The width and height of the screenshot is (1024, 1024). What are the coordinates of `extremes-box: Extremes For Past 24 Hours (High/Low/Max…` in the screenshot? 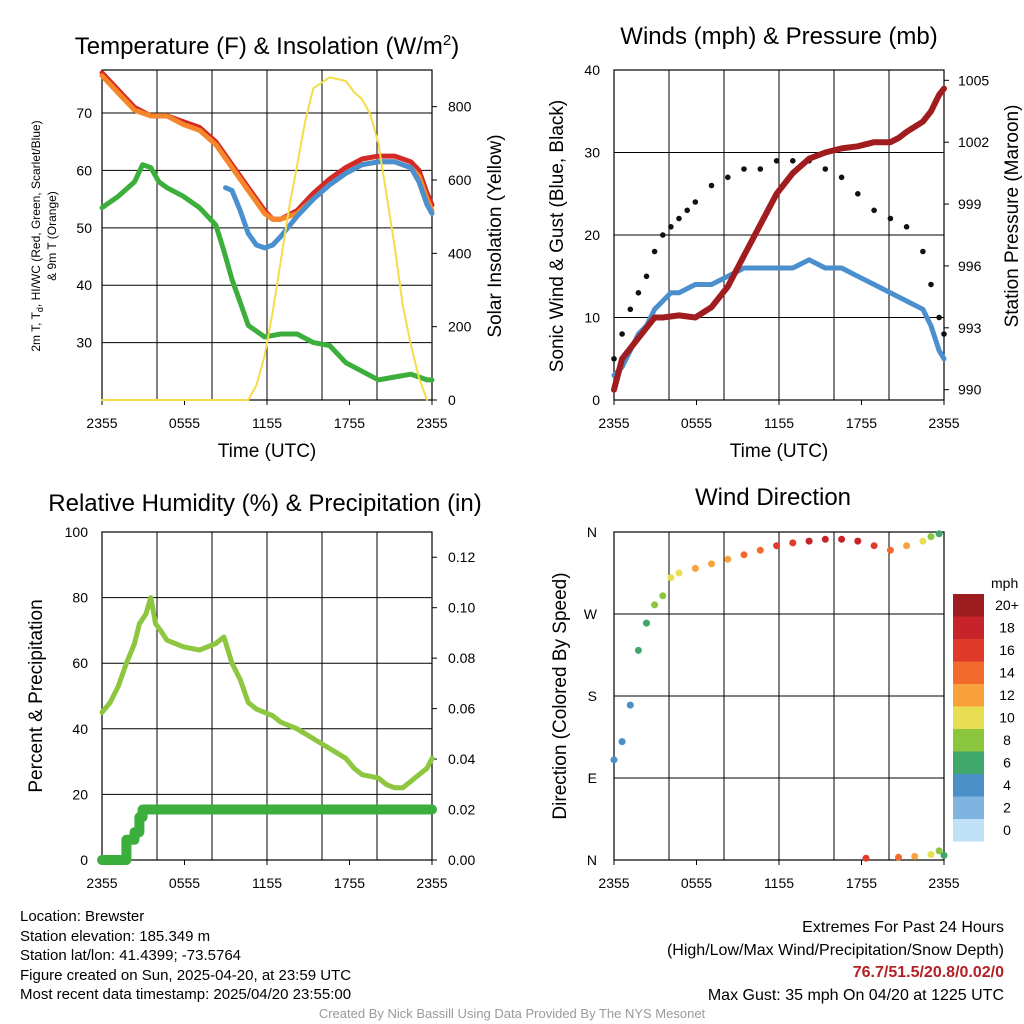 It's located at (835, 962).